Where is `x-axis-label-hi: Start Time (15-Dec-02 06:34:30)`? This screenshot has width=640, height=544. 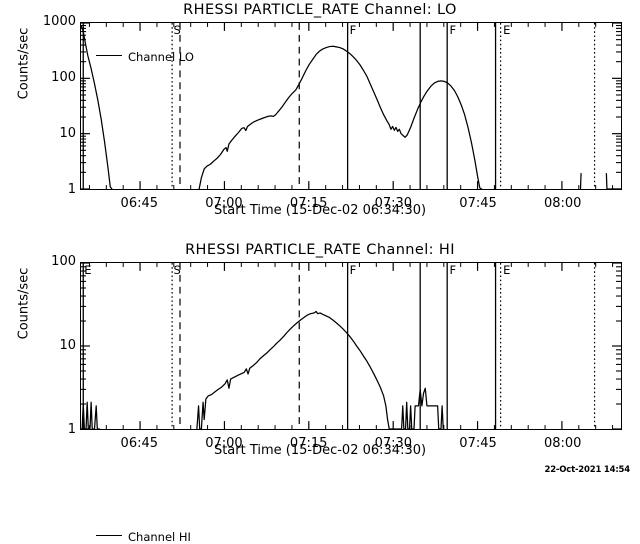 x-axis-label-hi: Start Time (15-Dec-02 06:34:30) is located at coordinates (320, 450).